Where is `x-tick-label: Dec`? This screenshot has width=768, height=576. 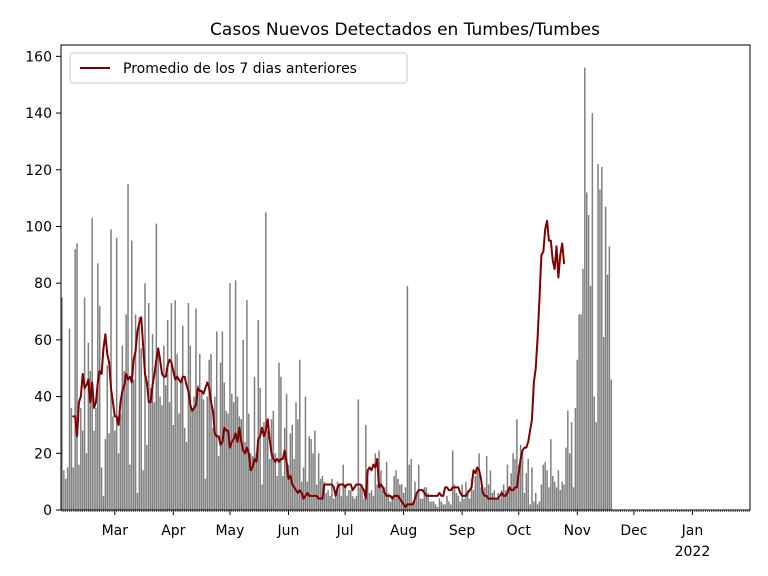 x-tick-label: Dec is located at coordinates (633, 531).